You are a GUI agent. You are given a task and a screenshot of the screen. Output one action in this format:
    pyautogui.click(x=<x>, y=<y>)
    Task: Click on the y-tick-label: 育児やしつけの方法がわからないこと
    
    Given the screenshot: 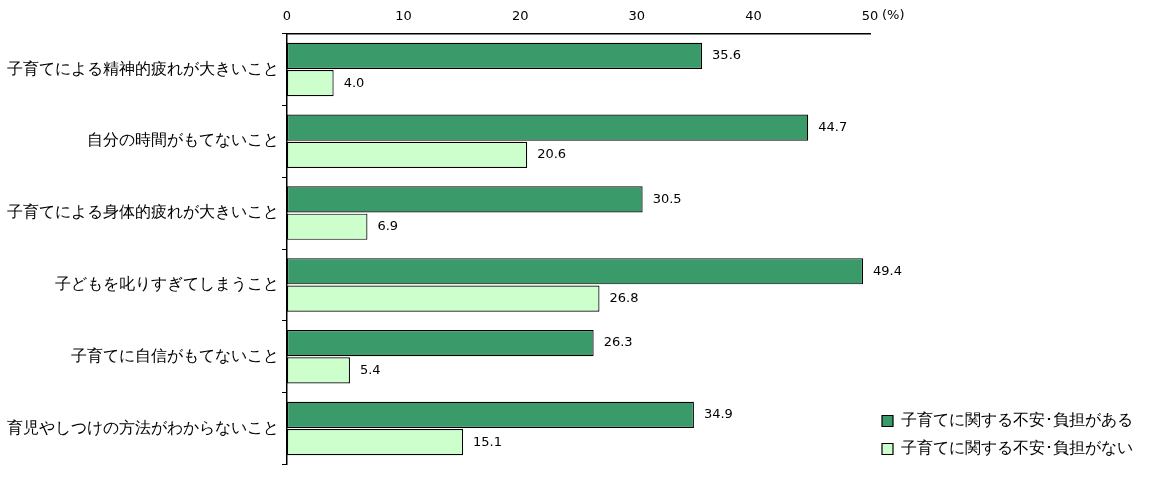 What is the action you would take?
    pyautogui.click(x=143, y=427)
    